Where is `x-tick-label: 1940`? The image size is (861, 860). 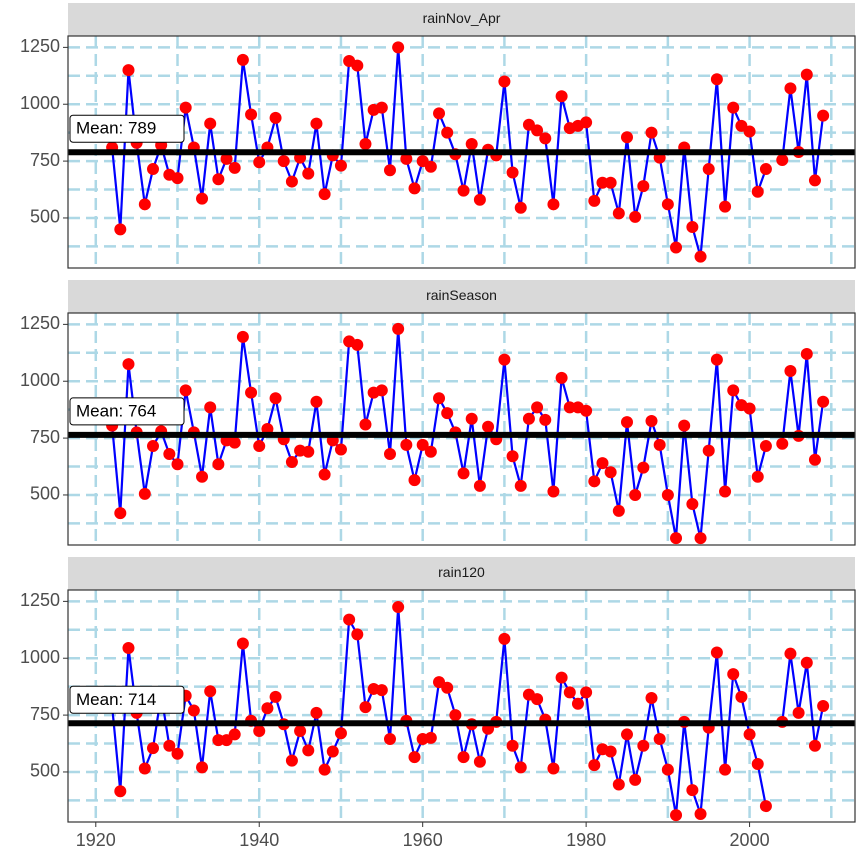
x-tick-label: 1940 is located at coordinates (259, 840).